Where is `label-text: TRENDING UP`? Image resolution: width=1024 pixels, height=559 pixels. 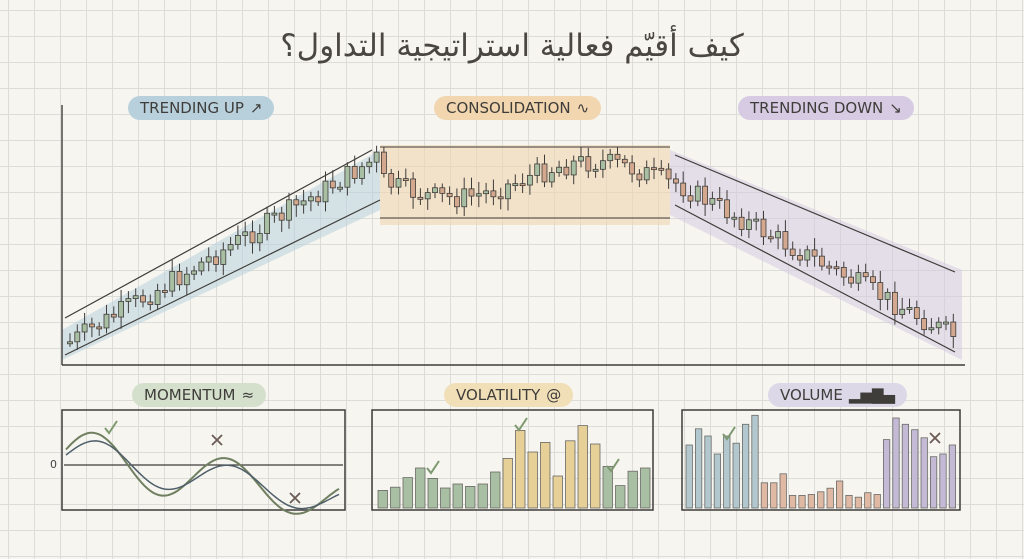 label-text: TRENDING UP is located at coordinates (192, 108).